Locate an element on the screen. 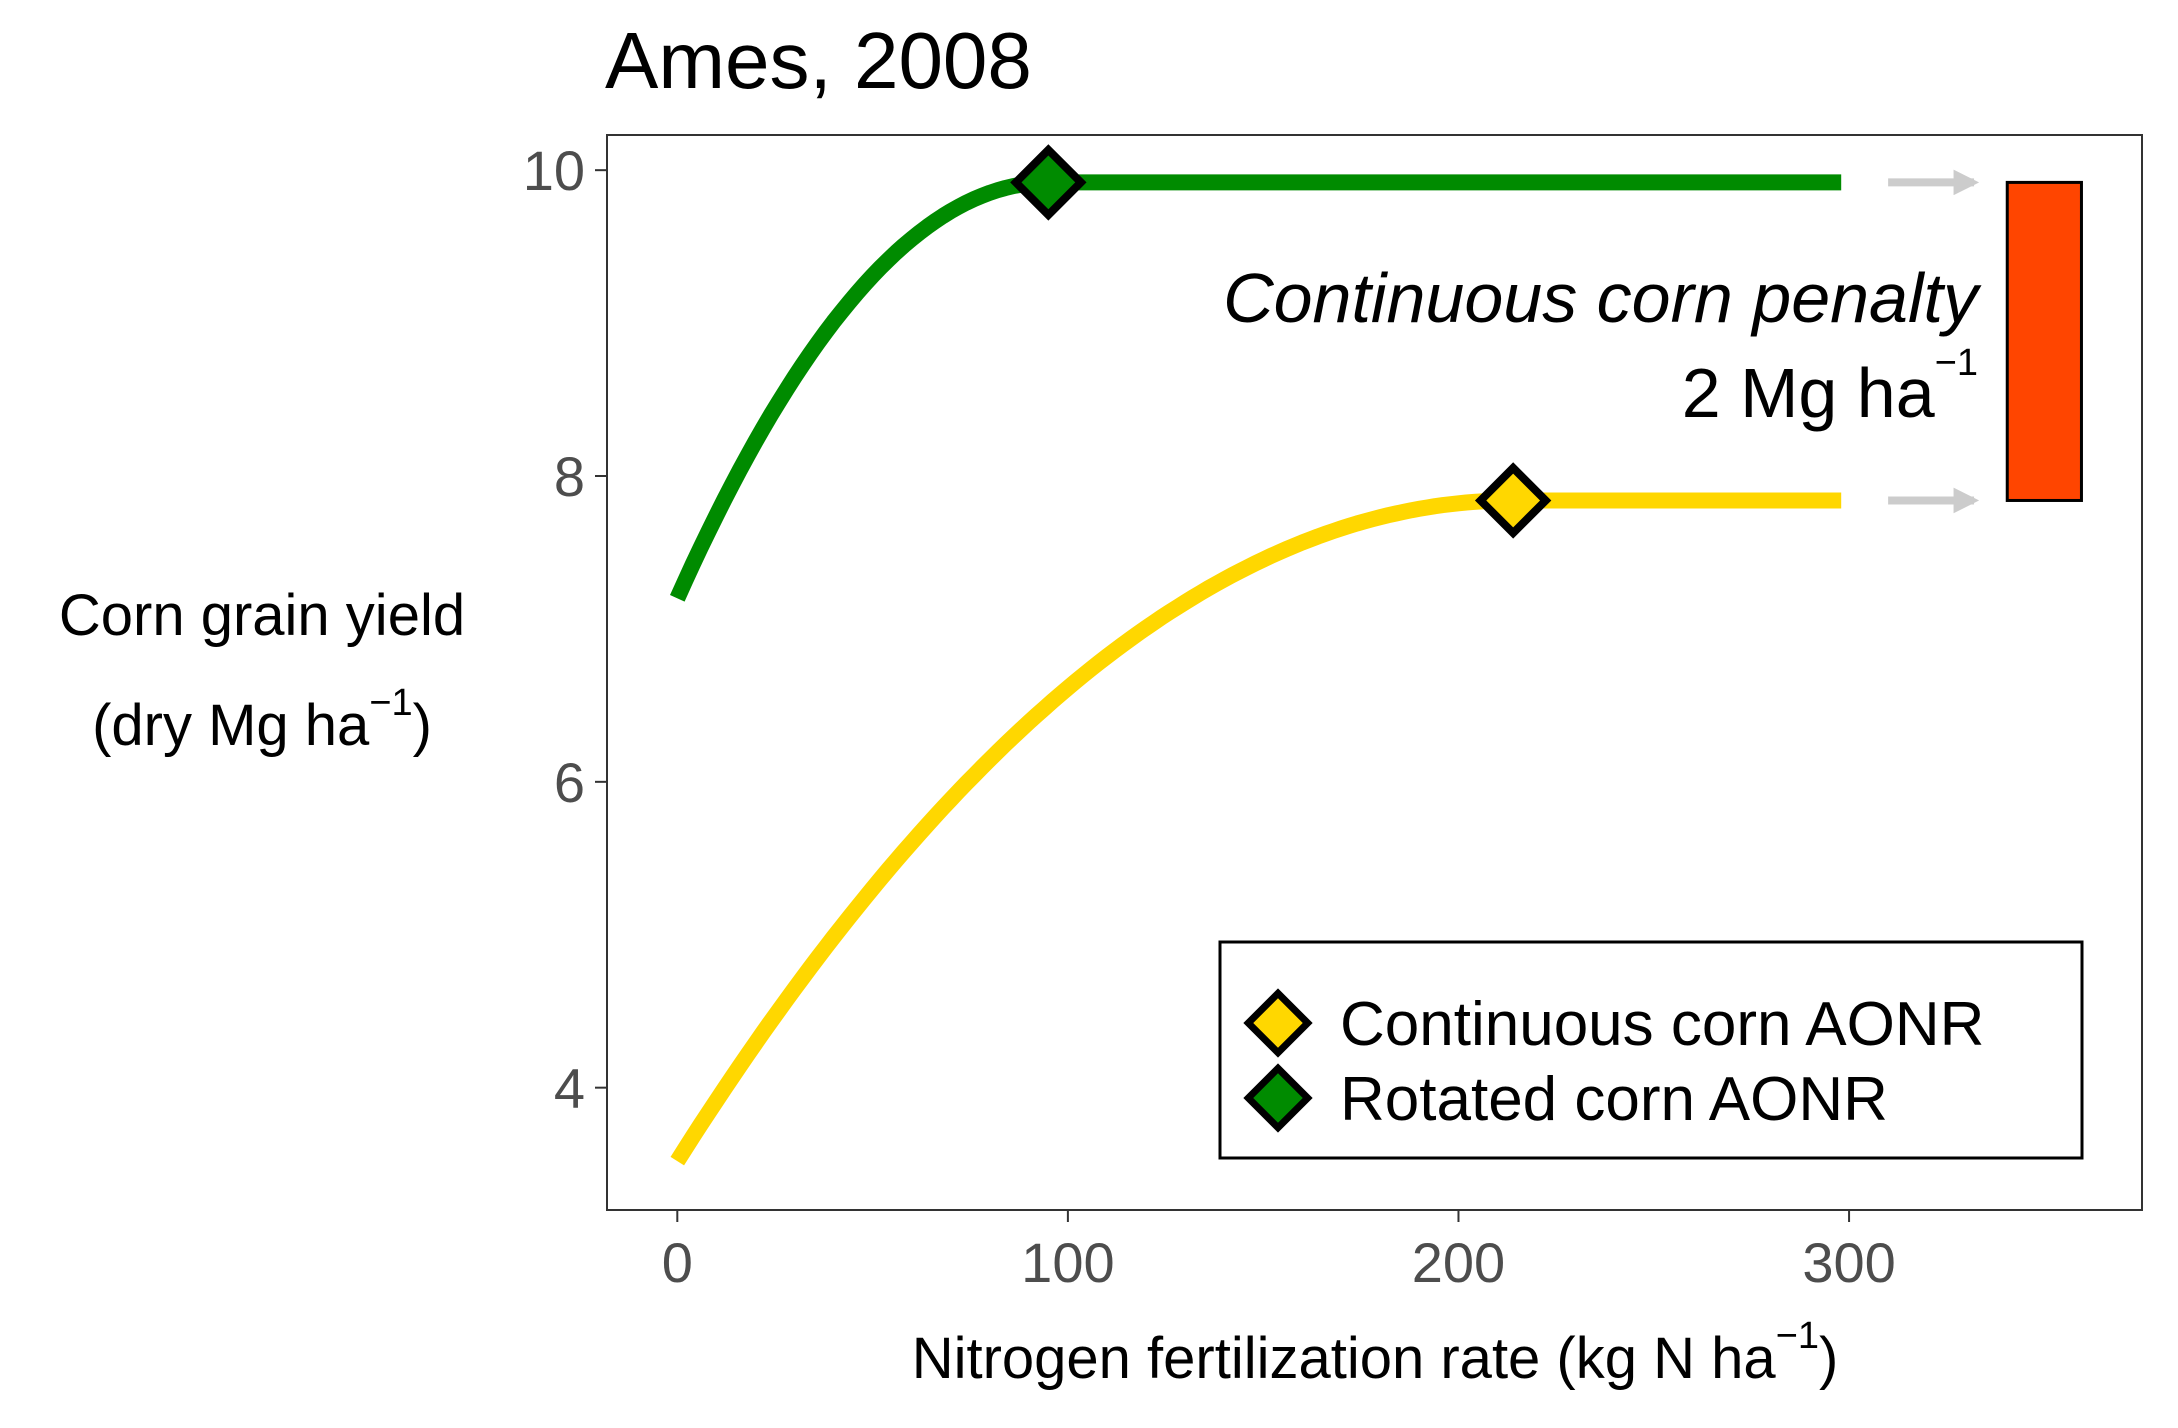 Image resolution: width=2178 pixels, height=1428 pixels. penalty-arrows is located at coordinates (1934, 341).